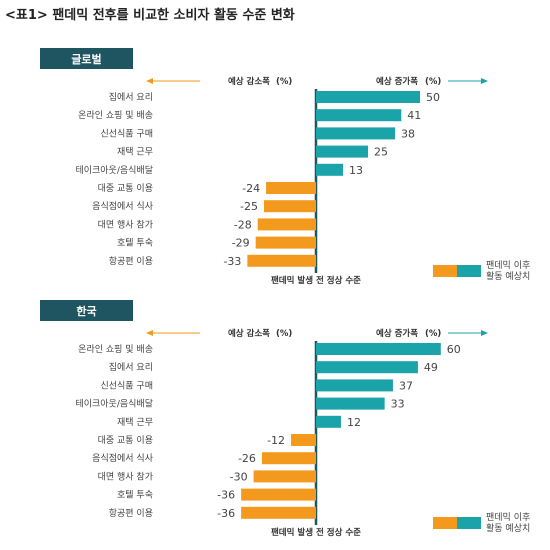 The image size is (550, 550). I want to click on data-label: -12, so click(276, 440).